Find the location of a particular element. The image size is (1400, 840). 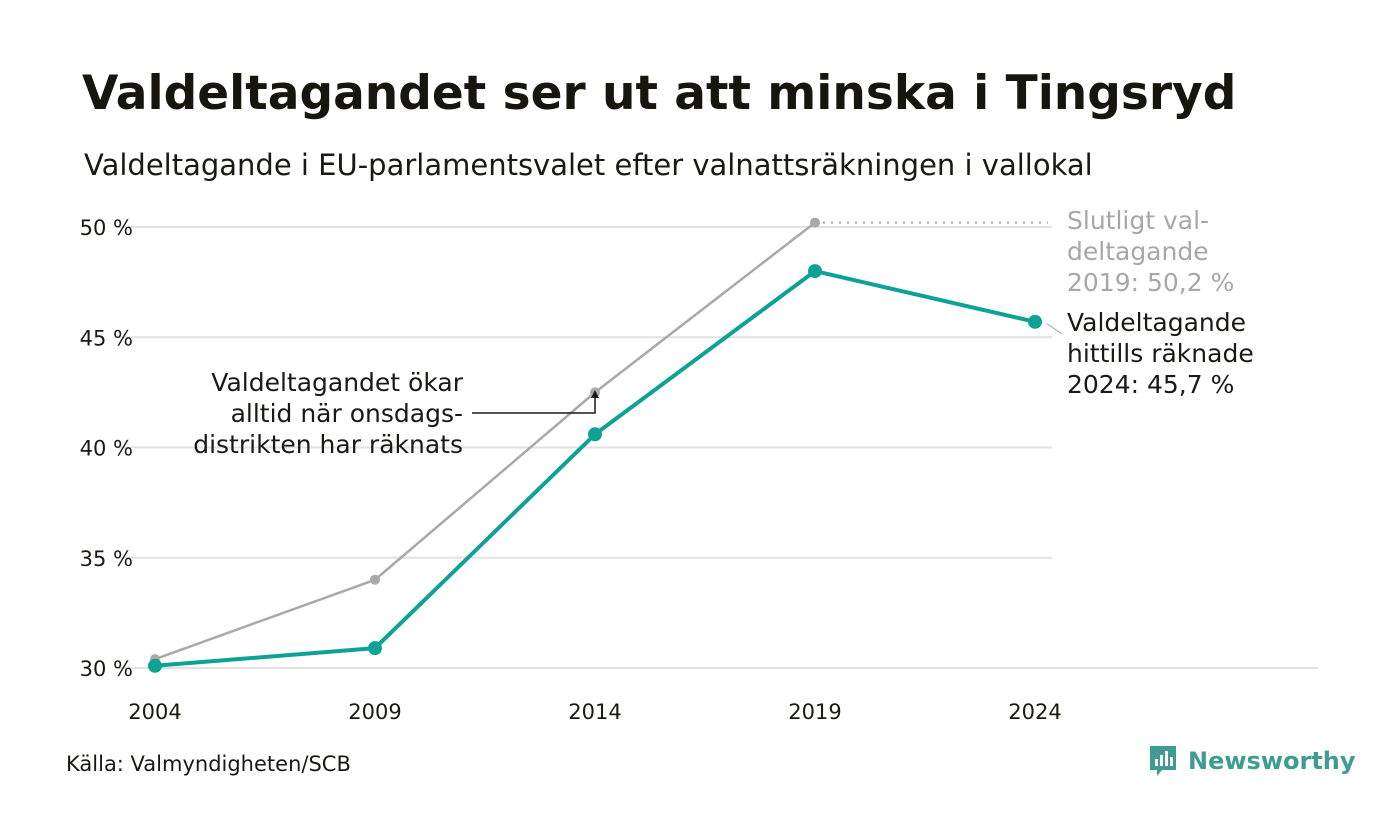

x-tick-label: 2024 is located at coordinates (1034, 712).